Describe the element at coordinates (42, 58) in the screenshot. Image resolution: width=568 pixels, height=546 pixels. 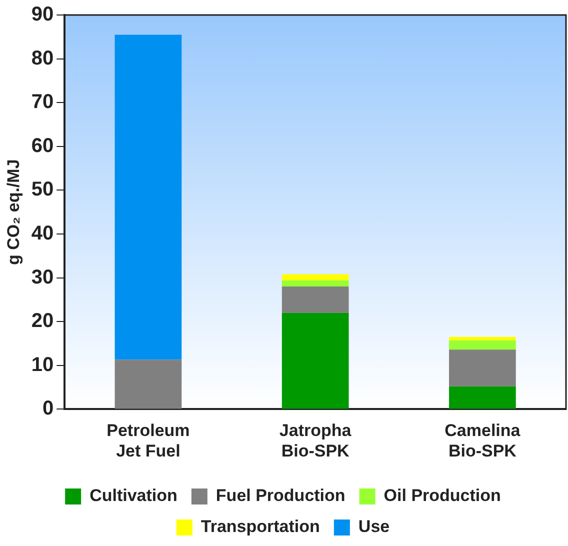
I see `y-tick-label: 80` at that location.